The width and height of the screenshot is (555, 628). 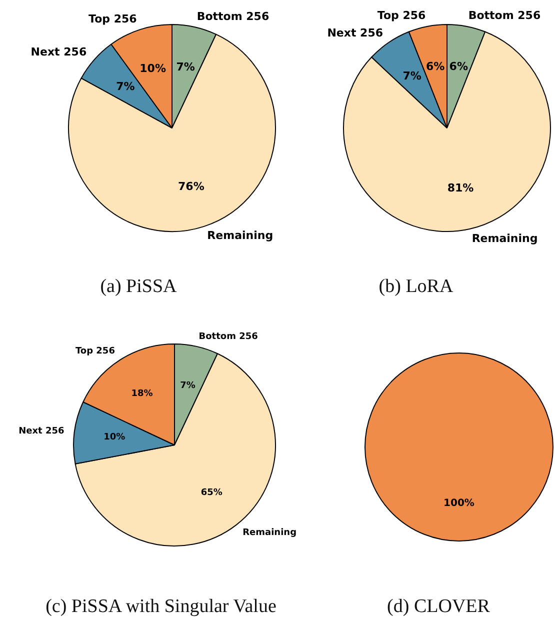 I want to click on text: (b) LoRA, so click(x=416, y=287).